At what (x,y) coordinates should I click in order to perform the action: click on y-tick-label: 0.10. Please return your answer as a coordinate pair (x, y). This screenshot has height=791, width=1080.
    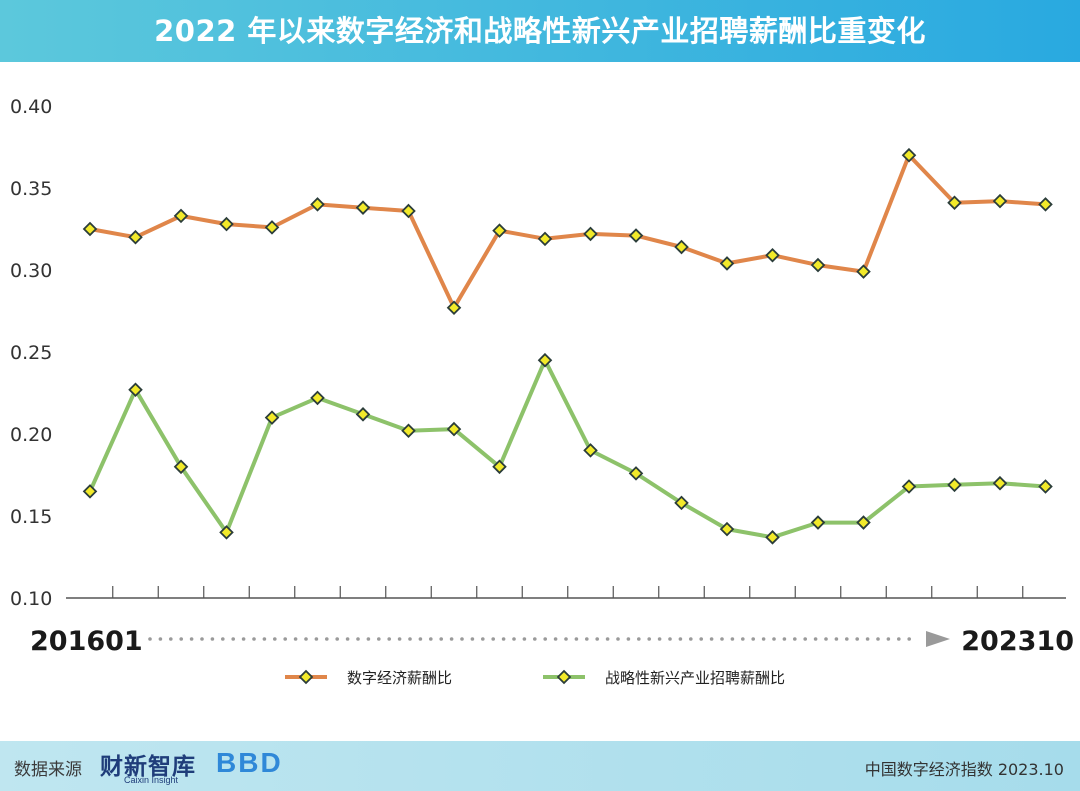
    Looking at the image, I should click on (31, 599).